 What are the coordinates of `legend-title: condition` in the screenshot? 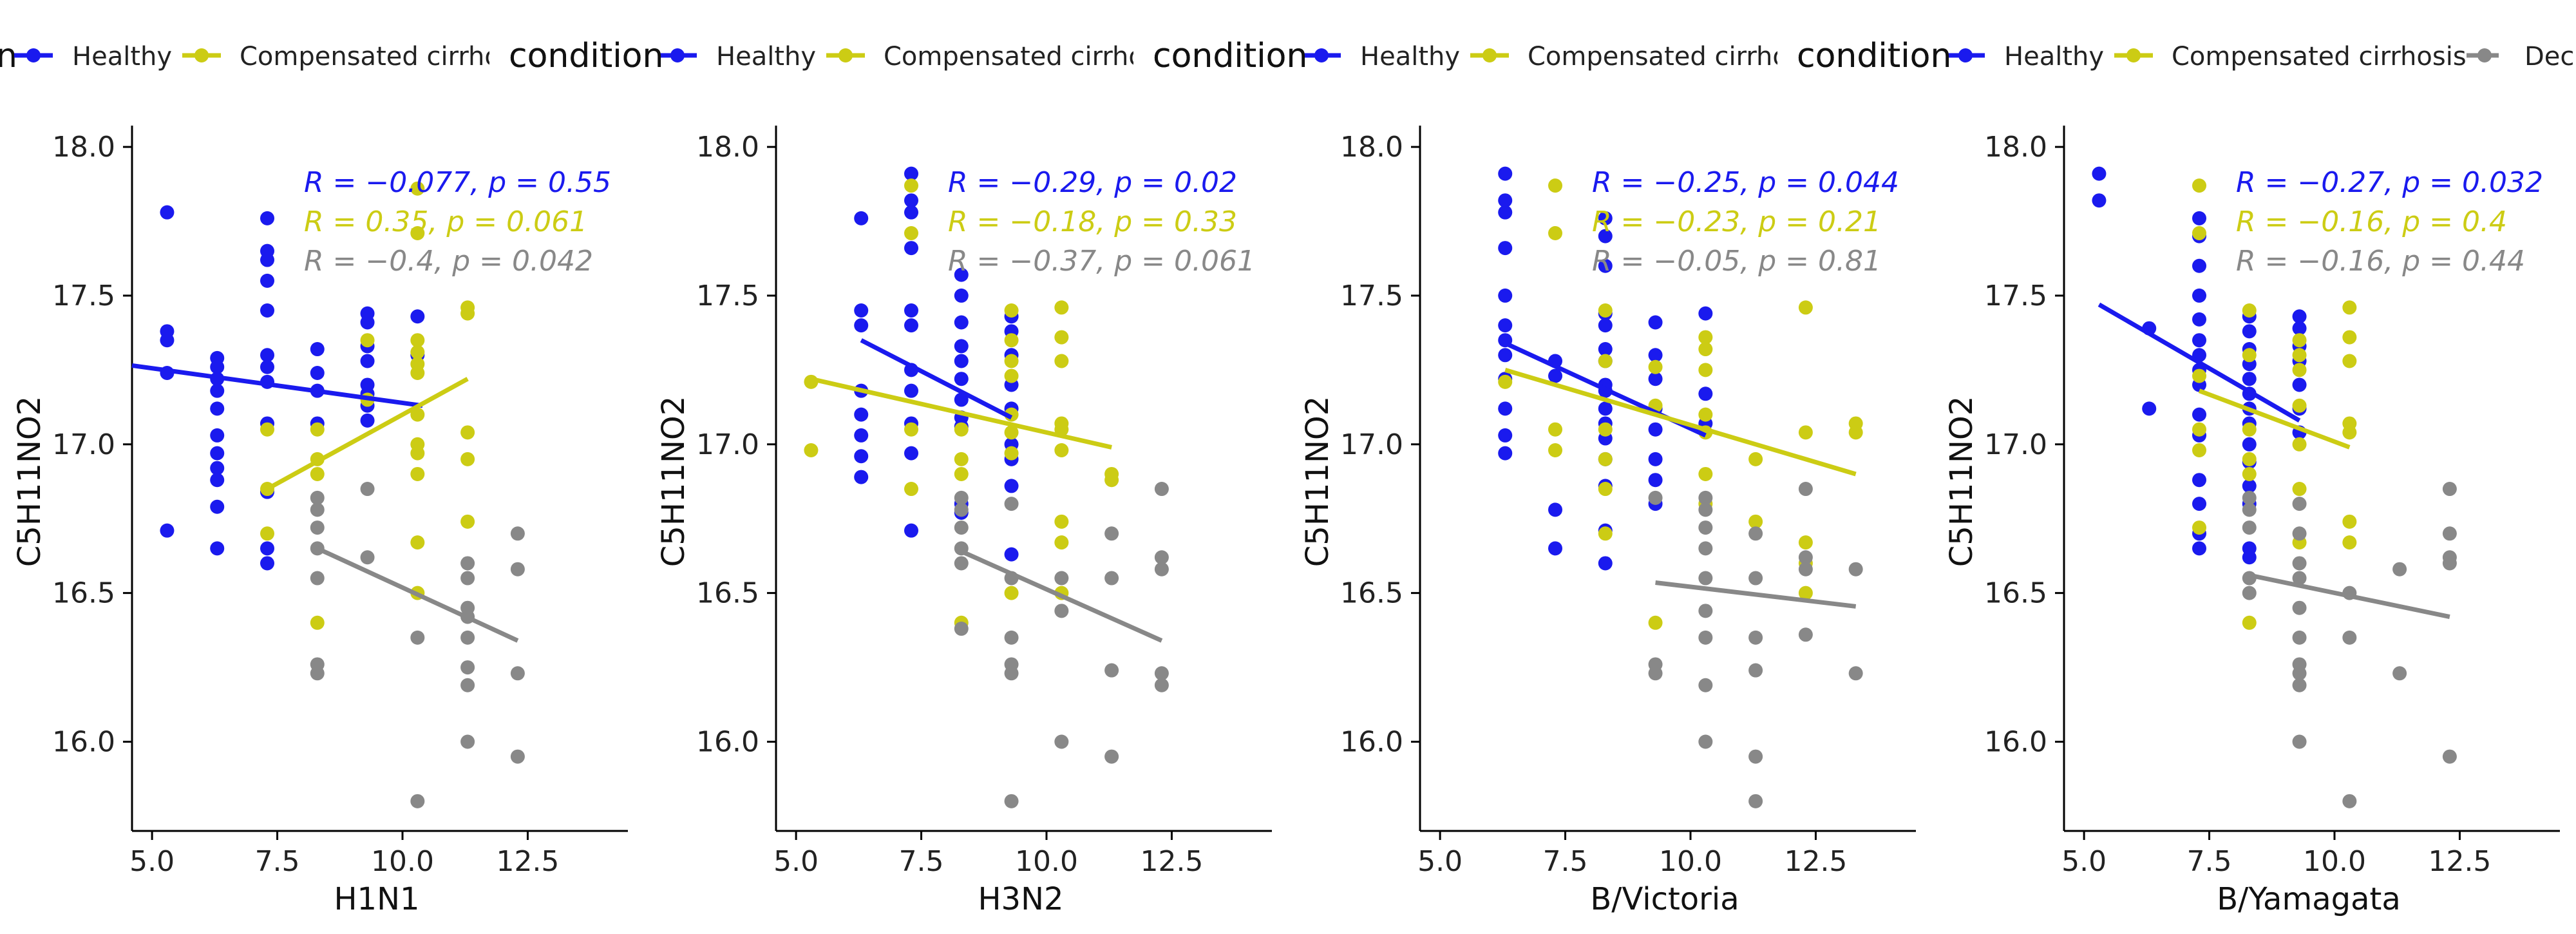 It's located at (1874, 56).